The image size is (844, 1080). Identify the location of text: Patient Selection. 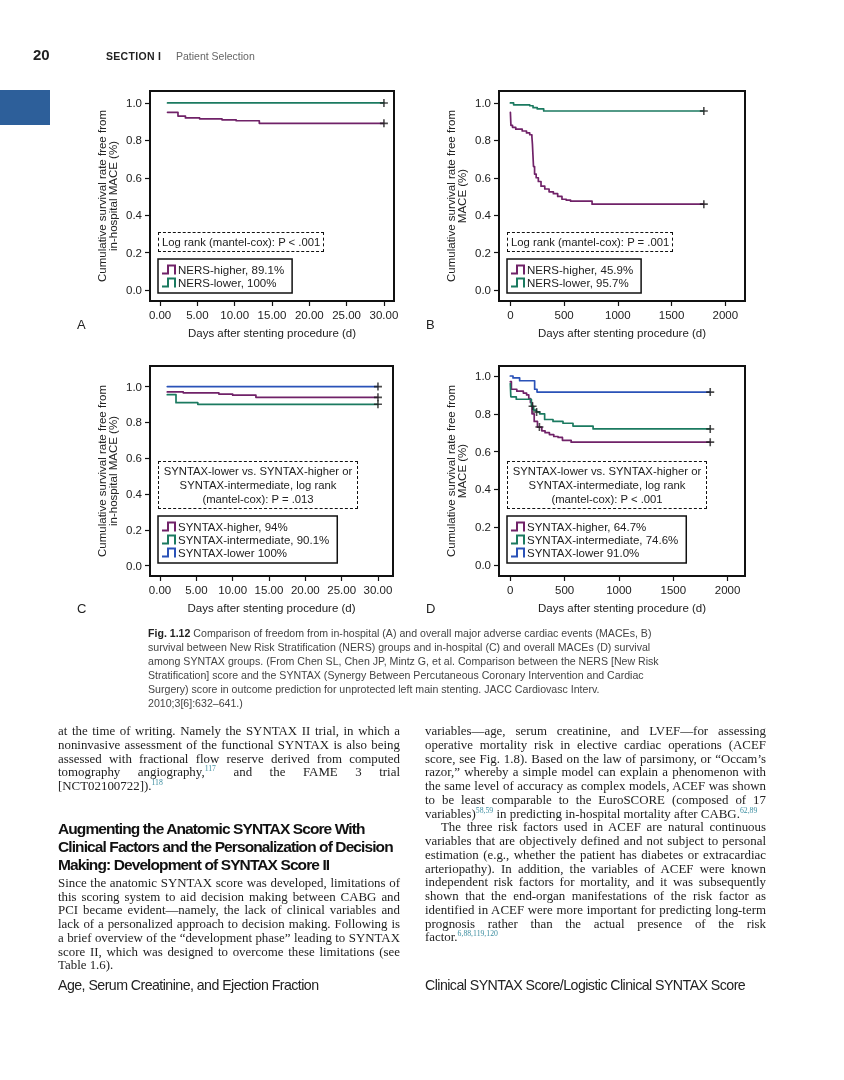
(215, 56).